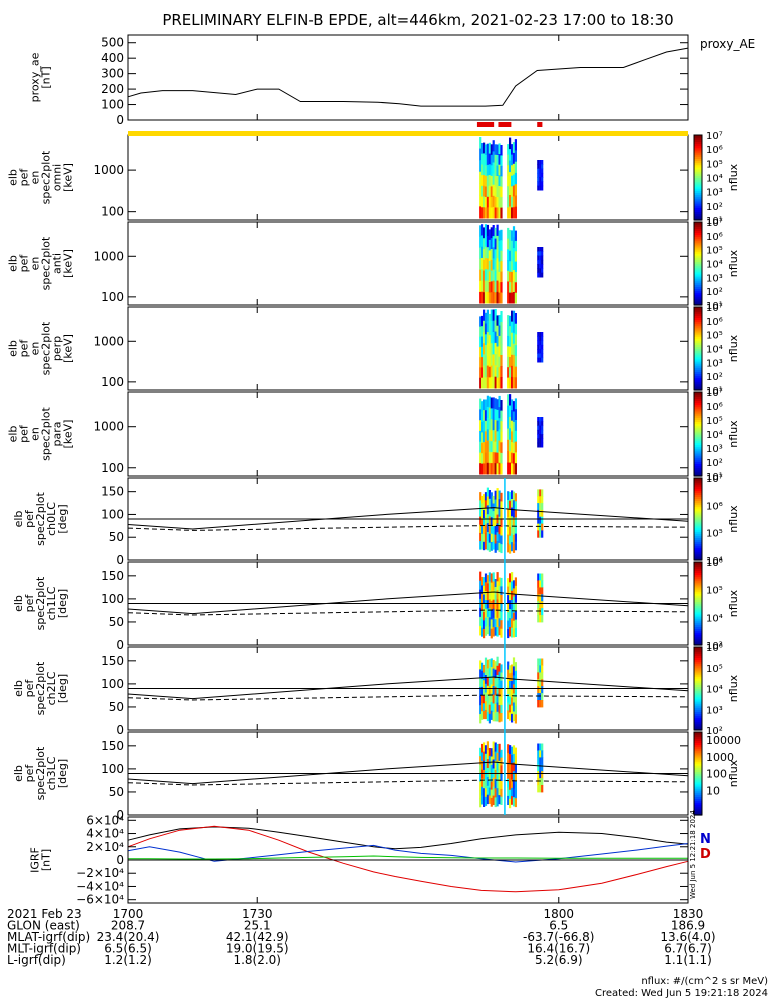  I want to click on ylabel-line: en, so click(35, 178).